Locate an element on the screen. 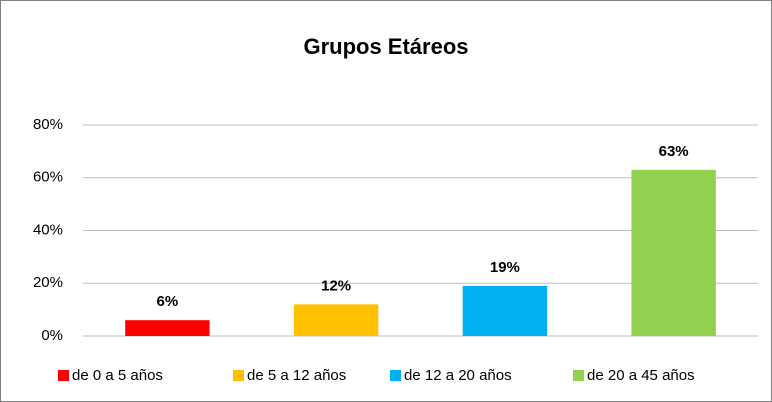 This screenshot has height=402, width=772. data-label: 19% is located at coordinates (505, 267).